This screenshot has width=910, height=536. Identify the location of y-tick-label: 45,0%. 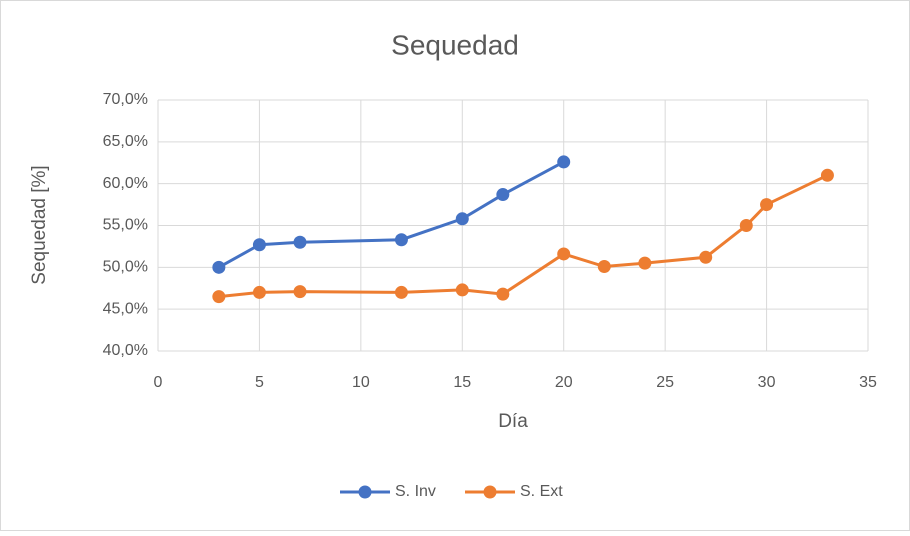
(125, 308).